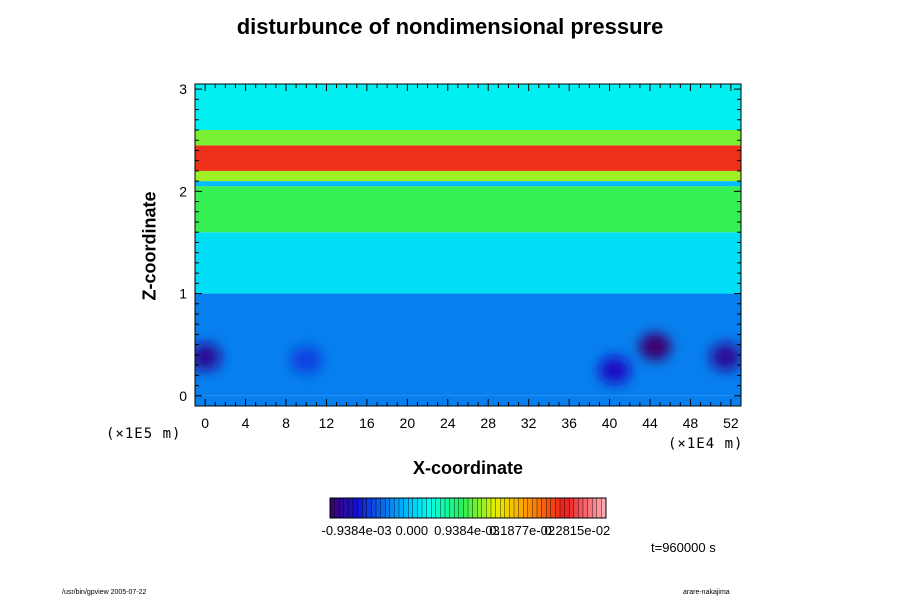  What do you see at coordinates (144, 434) in the screenshot?
I see `y-axis-unit: (×1E5 m)` at bounding box center [144, 434].